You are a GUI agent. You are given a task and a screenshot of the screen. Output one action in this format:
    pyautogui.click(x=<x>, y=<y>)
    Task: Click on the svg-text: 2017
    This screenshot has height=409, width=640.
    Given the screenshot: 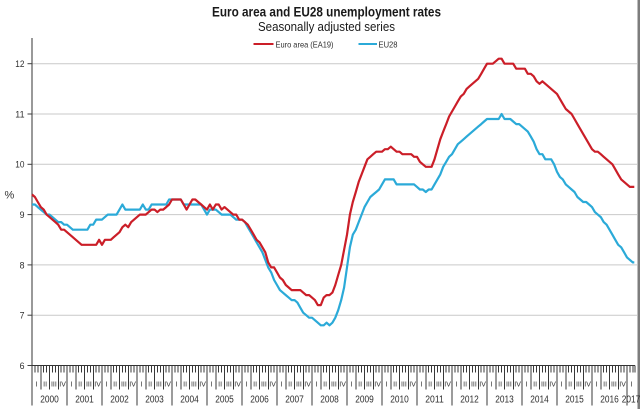 What is the action you would take?
    pyautogui.click(x=631, y=400)
    